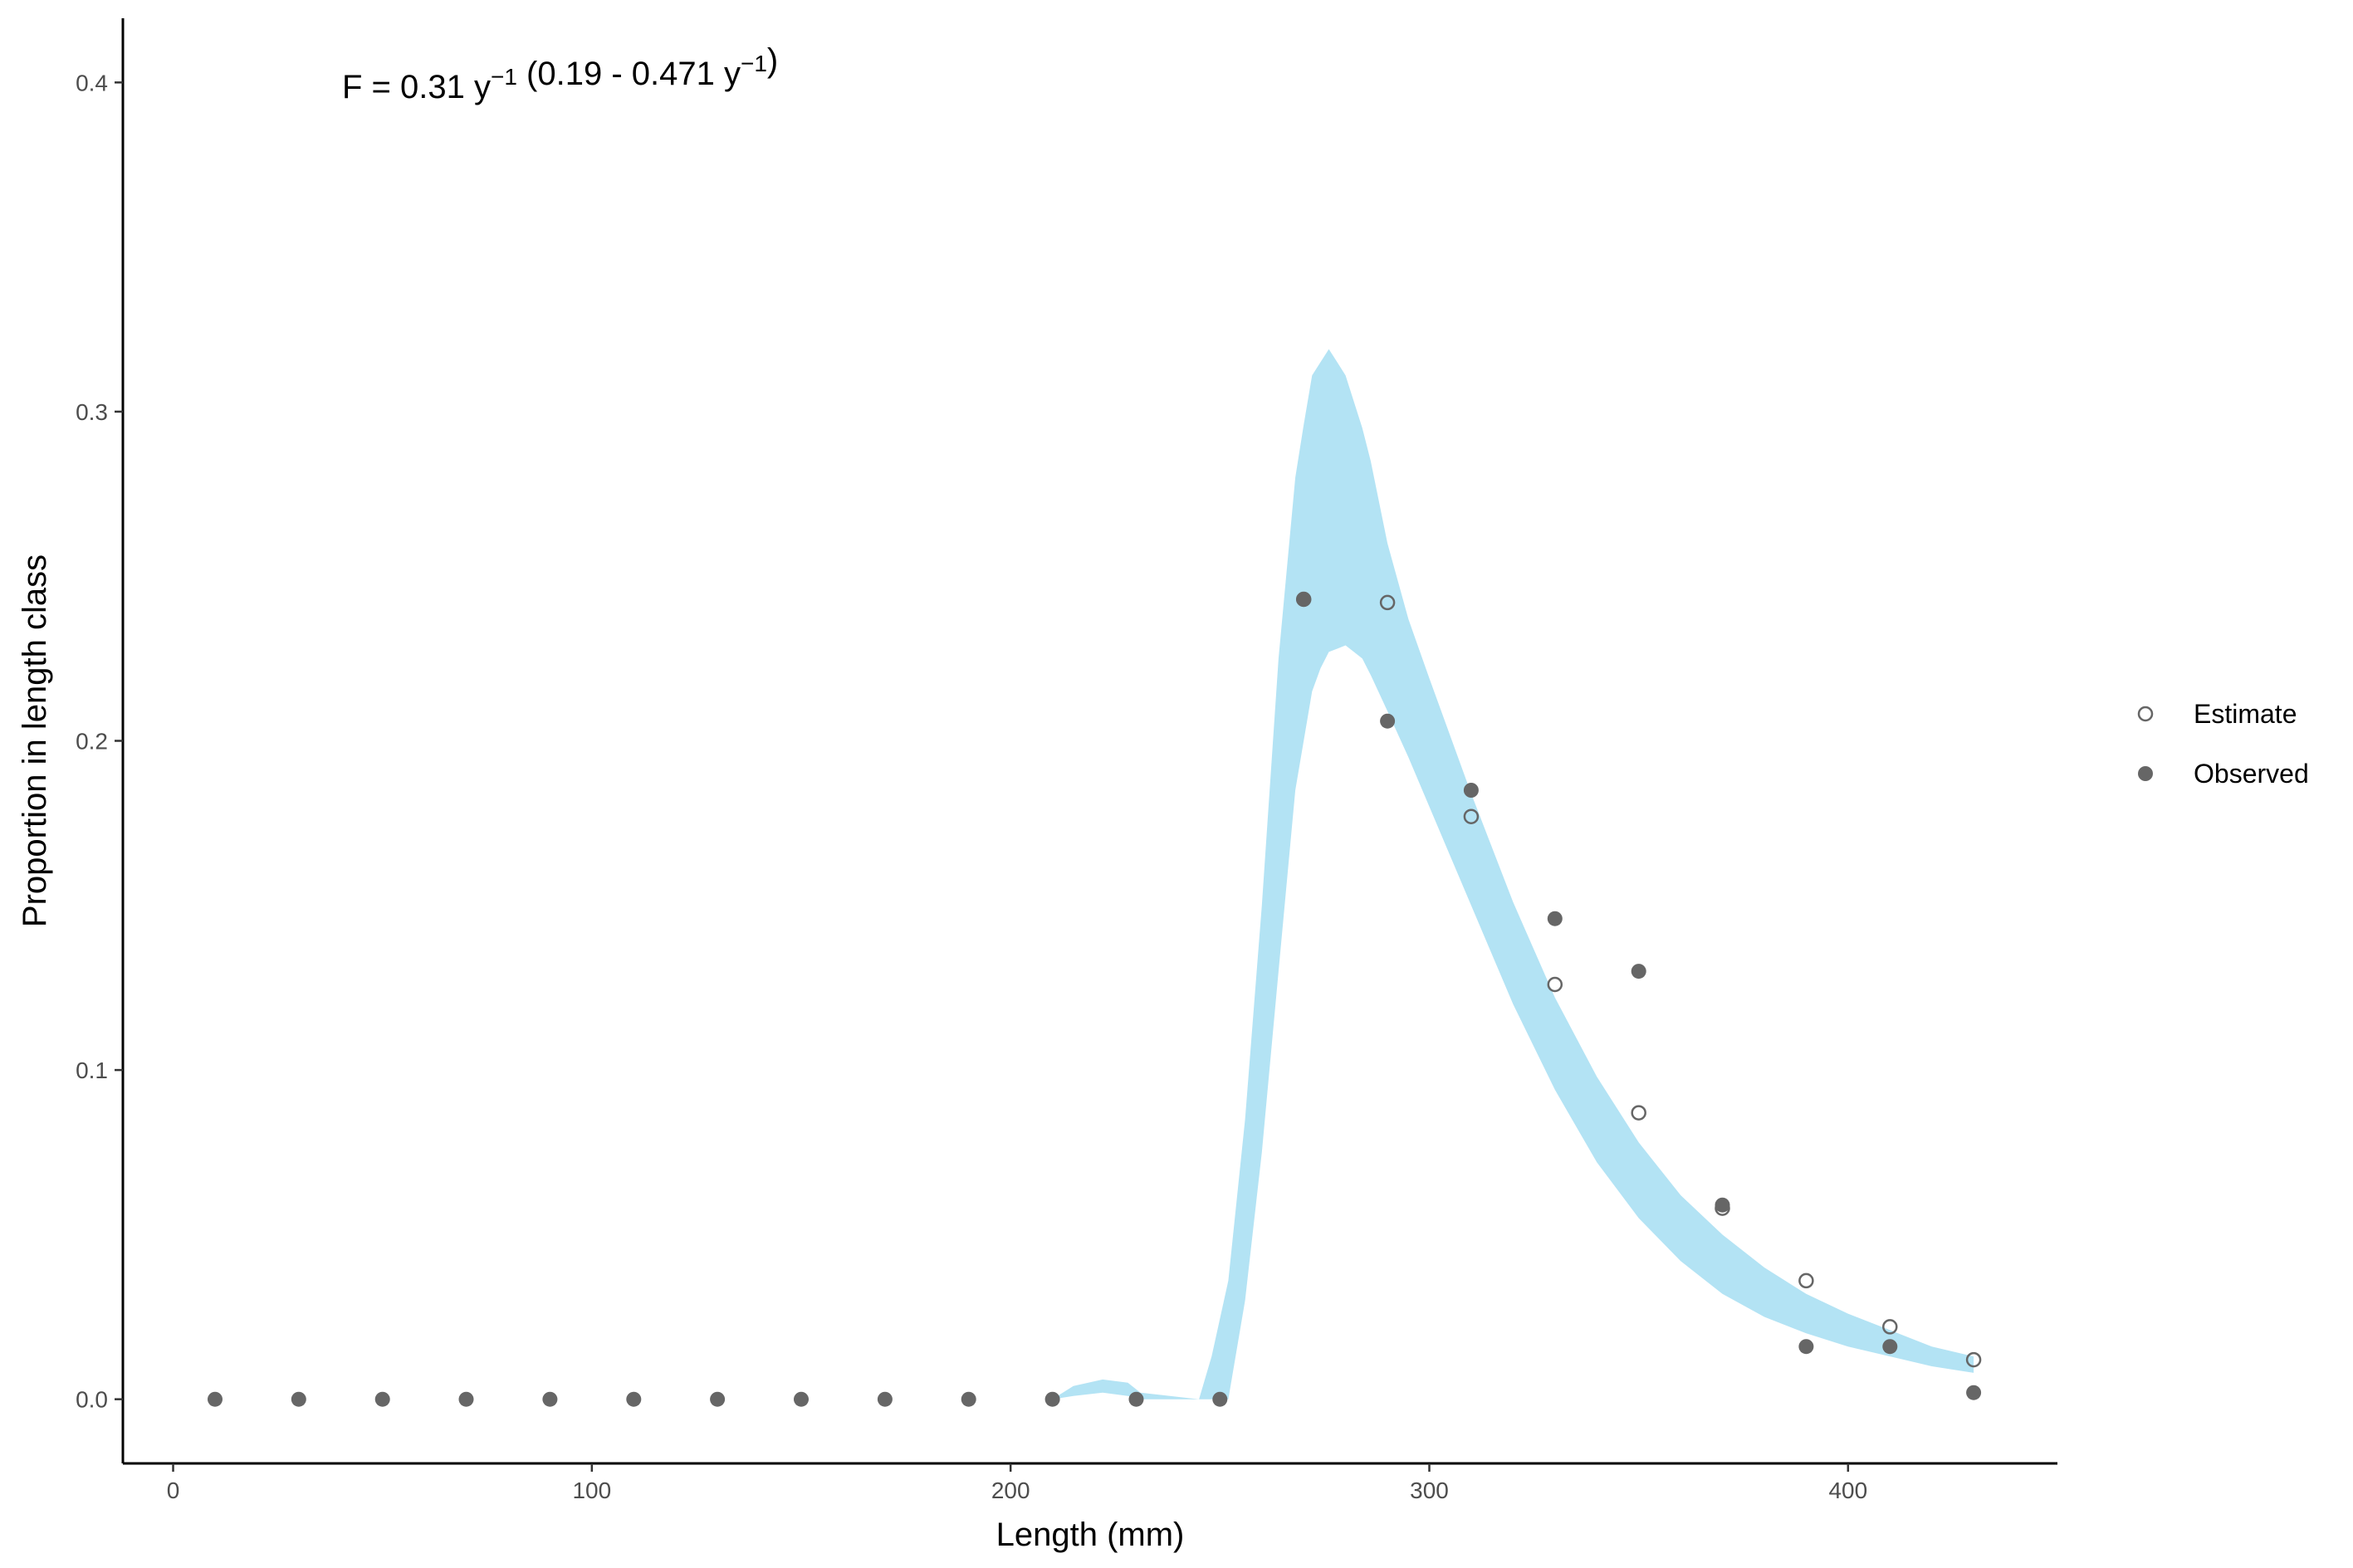  I want to click on mortality-annotation: F = 0.31 y−1 (0.19 - 0.471 y−1), so click(560, 73).